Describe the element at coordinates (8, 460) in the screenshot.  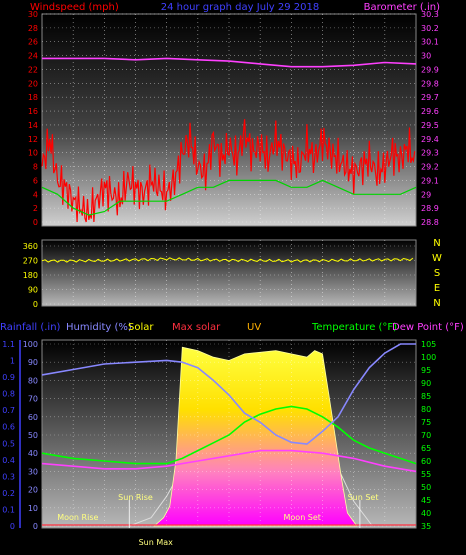
I see `y-rain-tick: 0.4` at that location.